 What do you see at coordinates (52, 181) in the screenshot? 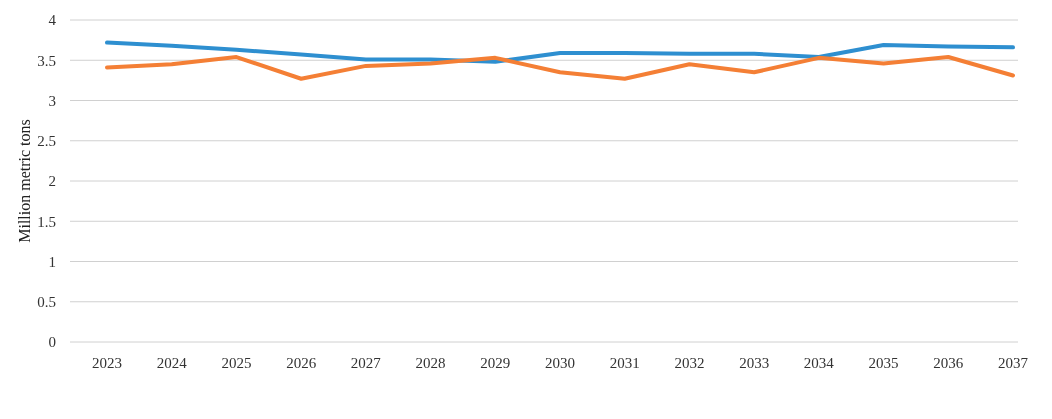
I see `y-tick-label: 2` at bounding box center [52, 181].